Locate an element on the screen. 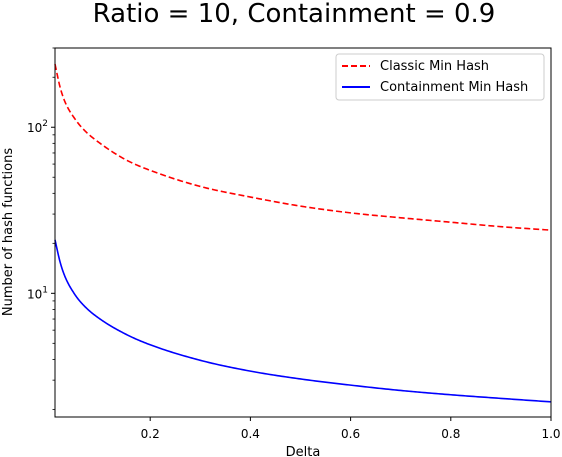  x-tick-label: 0.4 is located at coordinates (250, 434).